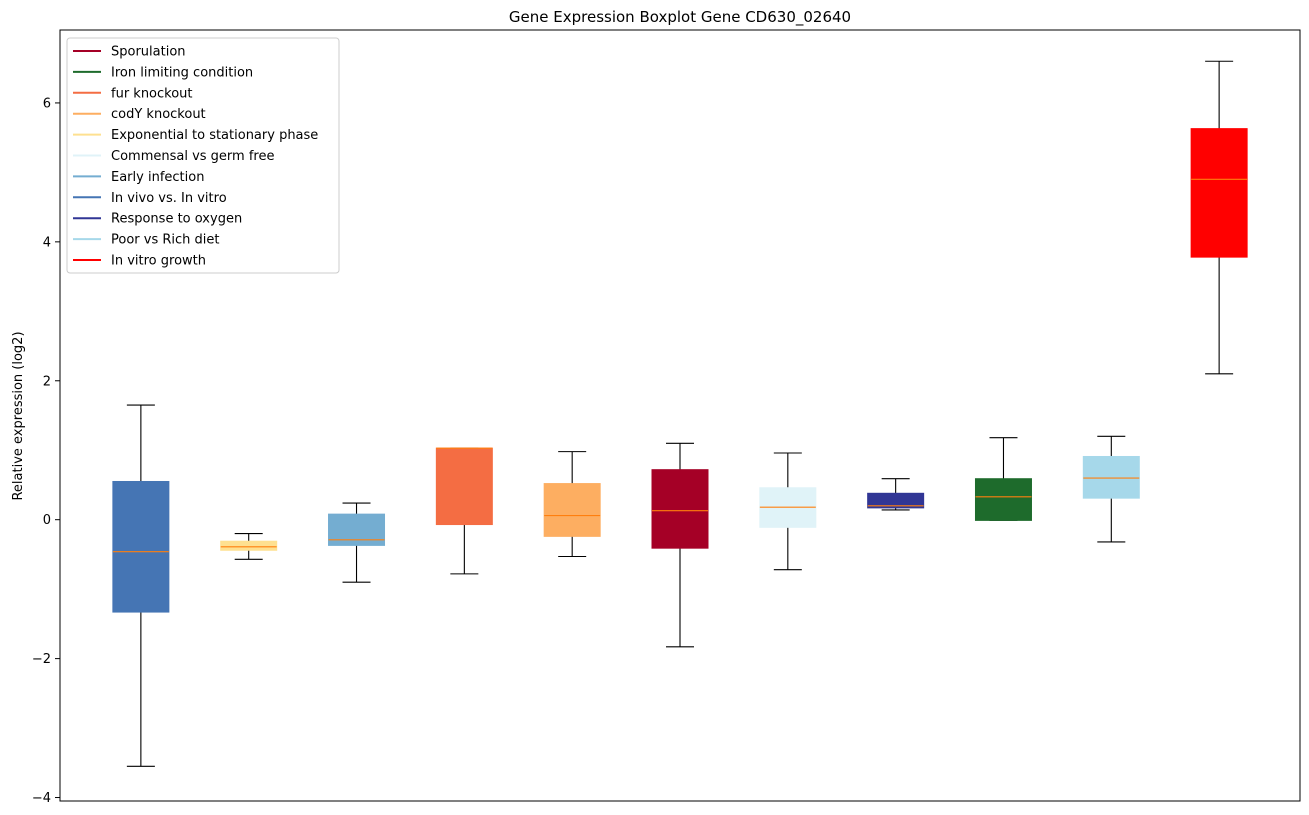 The image size is (1309, 815). Describe the element at coordinates (47, 103) in the screenshot. I see `y-tick-label: 6` at that location.